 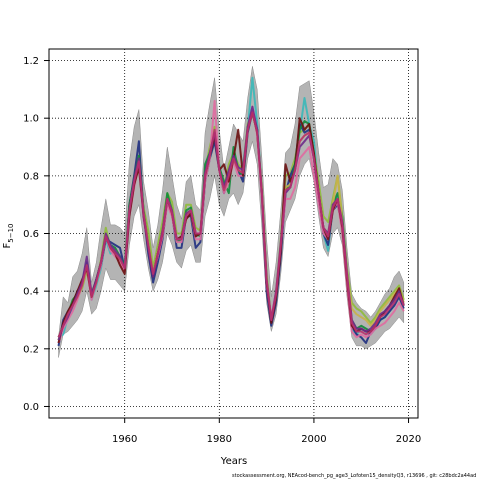 What do you see at coordinates (31, 176) in the screenshot?
I see `y-tick-label: 0.8` at bounding box center [31, 176].